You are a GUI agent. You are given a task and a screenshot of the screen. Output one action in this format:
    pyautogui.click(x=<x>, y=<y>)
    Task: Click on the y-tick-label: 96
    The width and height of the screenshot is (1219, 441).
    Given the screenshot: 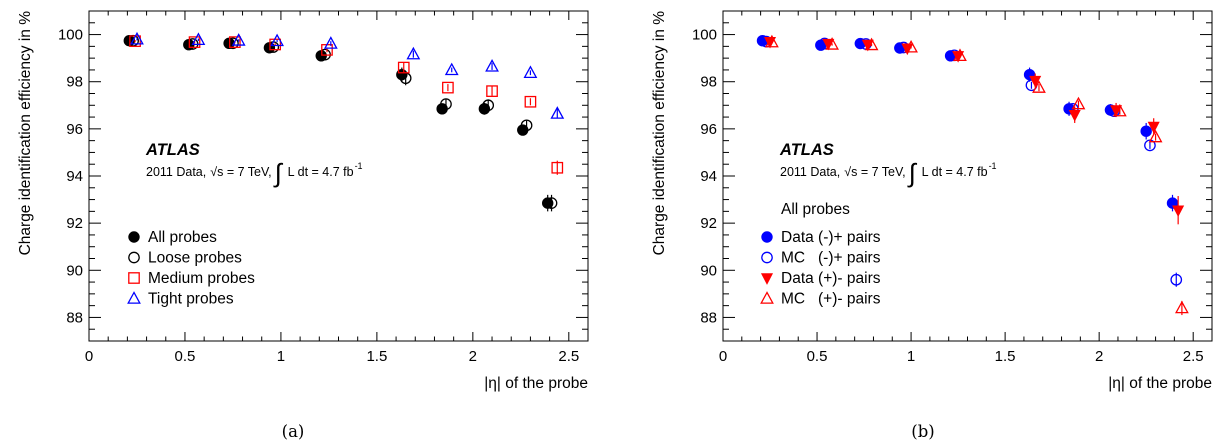 What is the action you would take?
    pyautogui.click(x=74, y=129)
    